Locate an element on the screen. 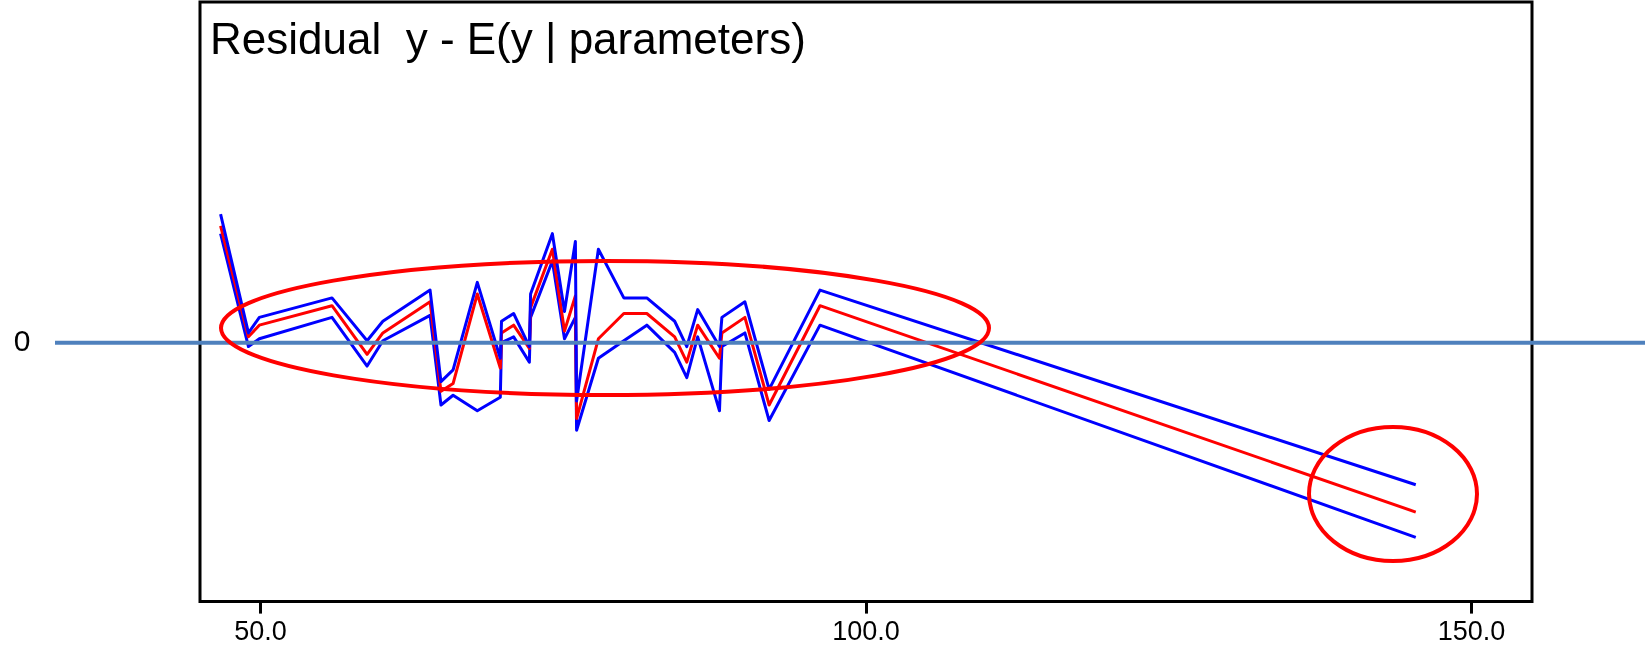 This screenshot has width=1649, height=664. ref-line-label: 0 is located at coordinates (22, 340).